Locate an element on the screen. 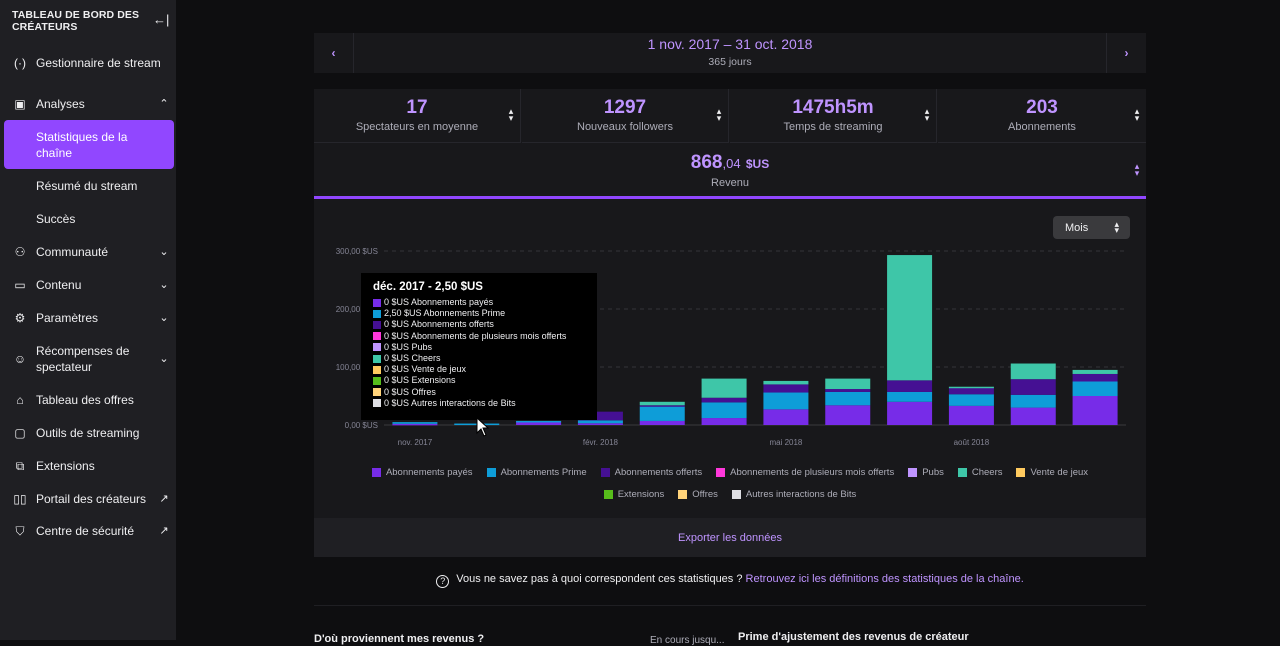 The height and width of the screenshot is (646, 1280). legend-item: Offres is located at coordinates (698, 494).